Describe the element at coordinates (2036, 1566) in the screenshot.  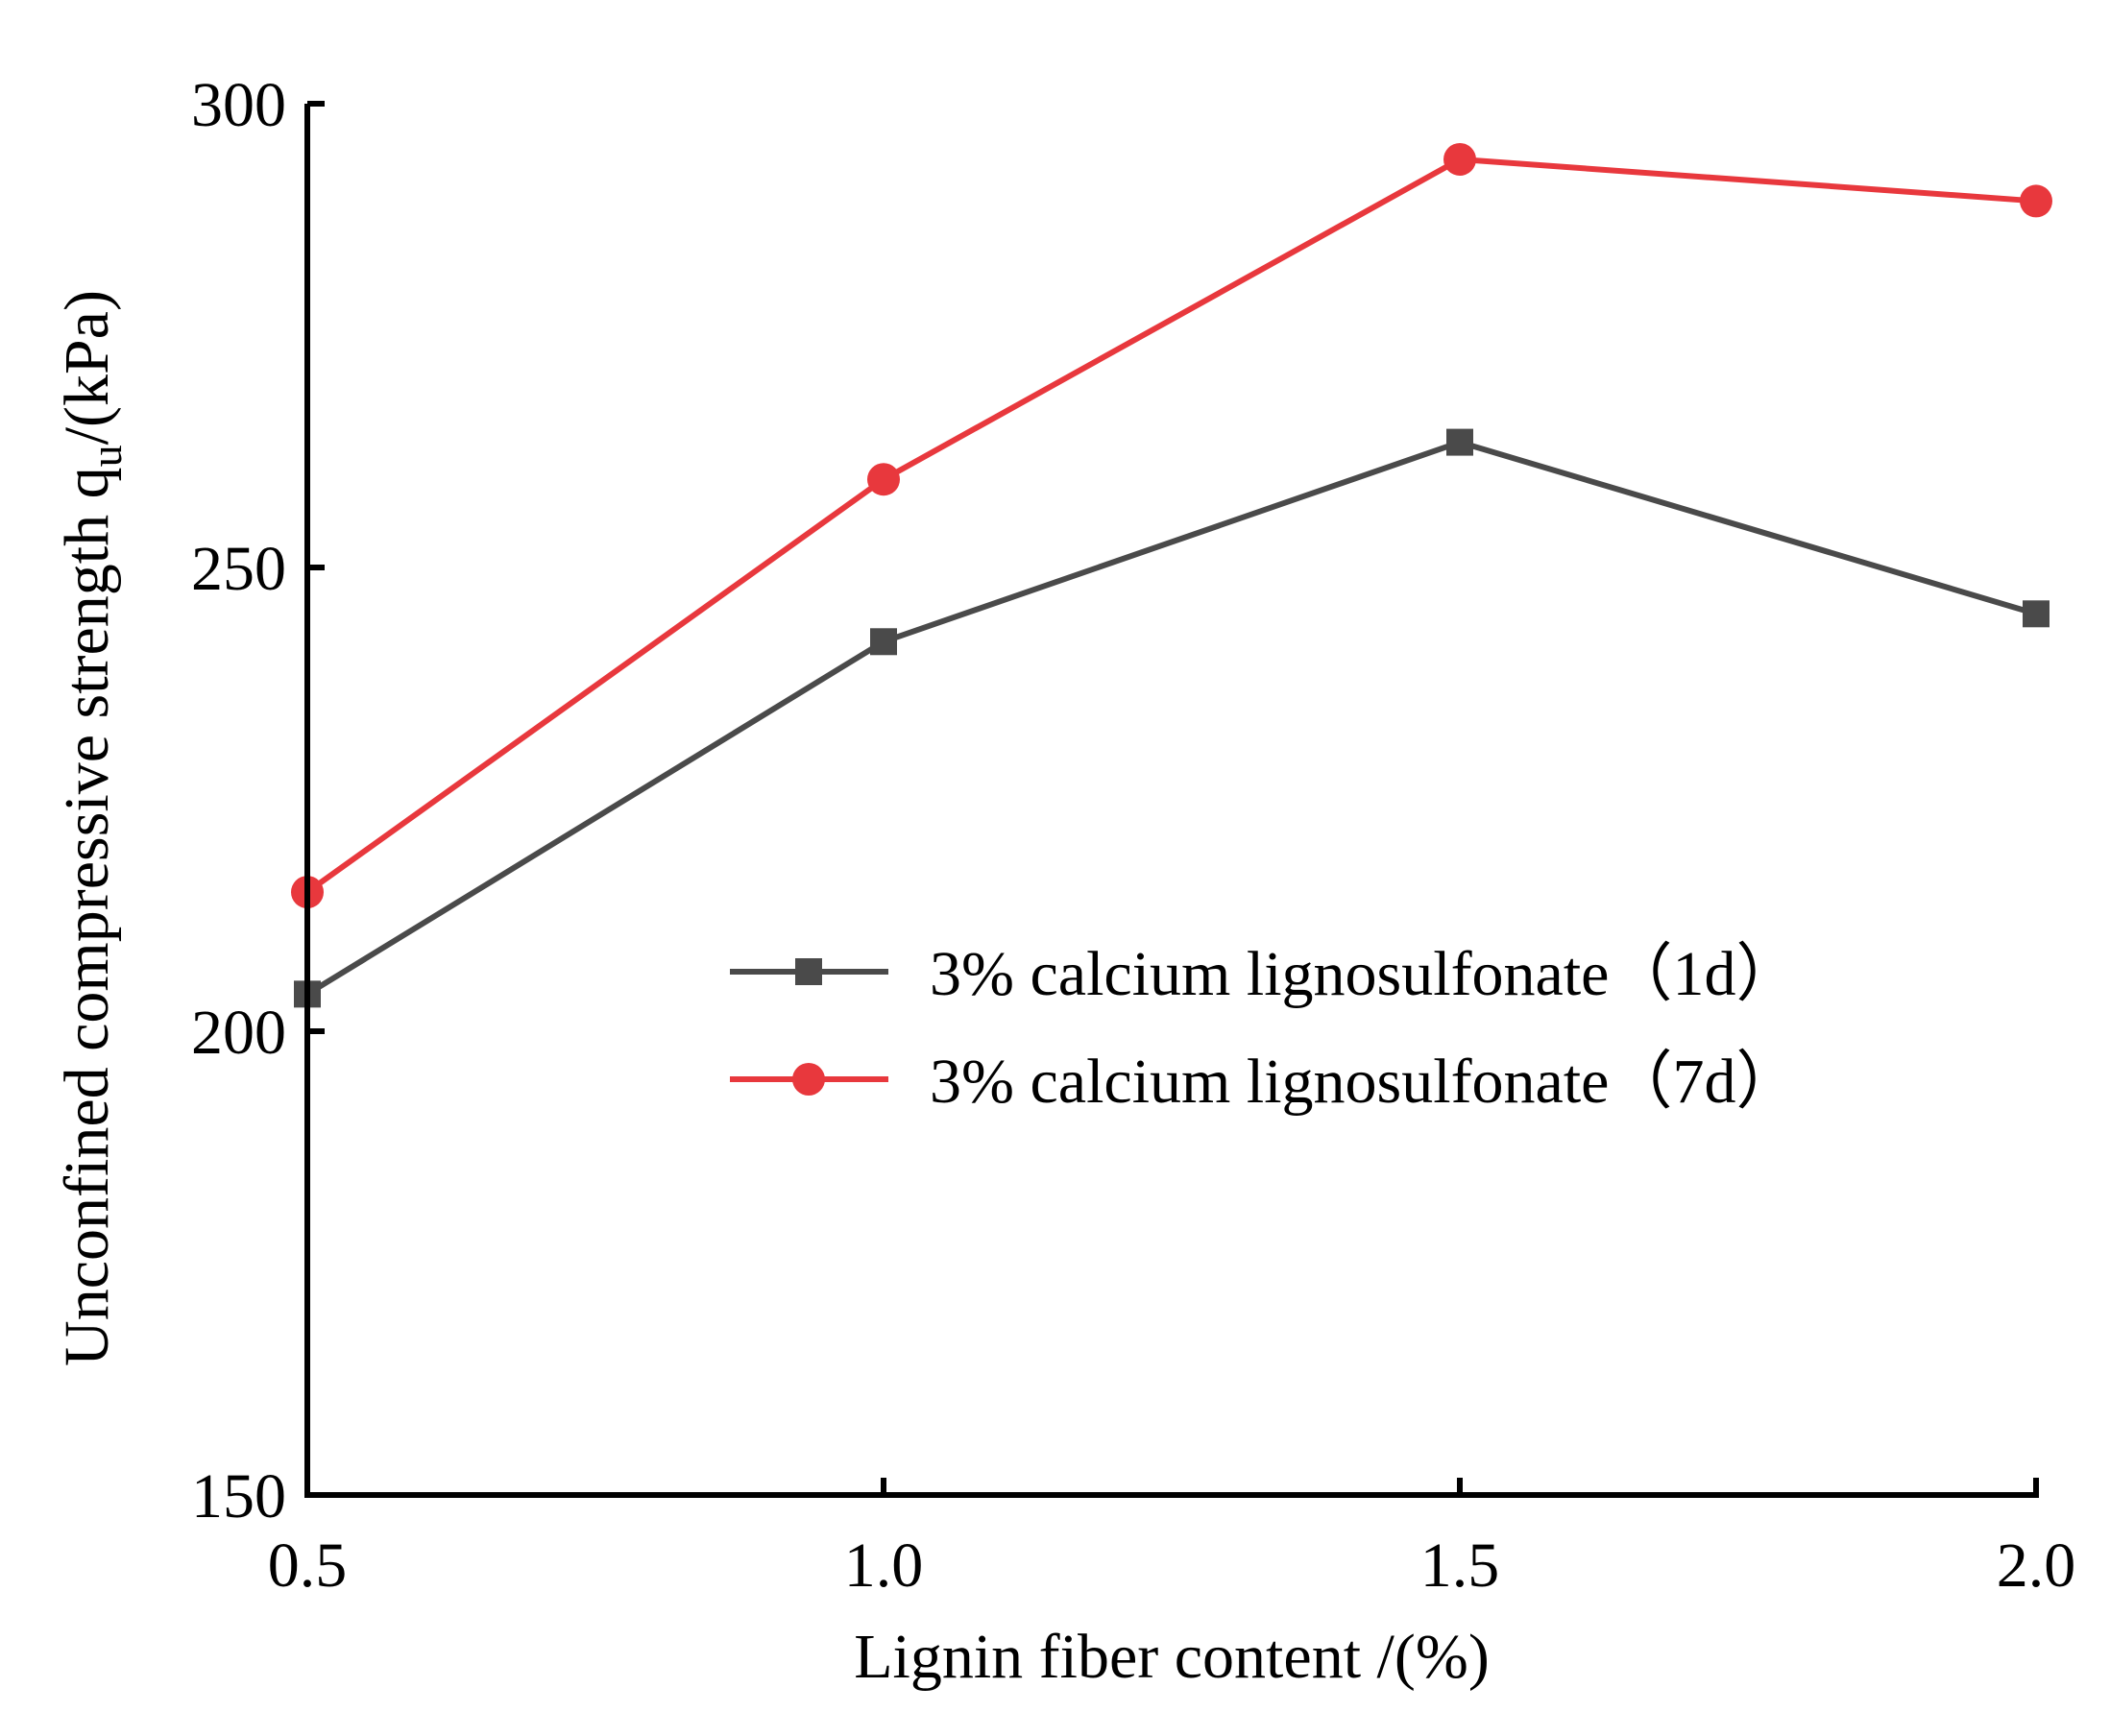
I see `x-tick-label: 2.0` at that location.